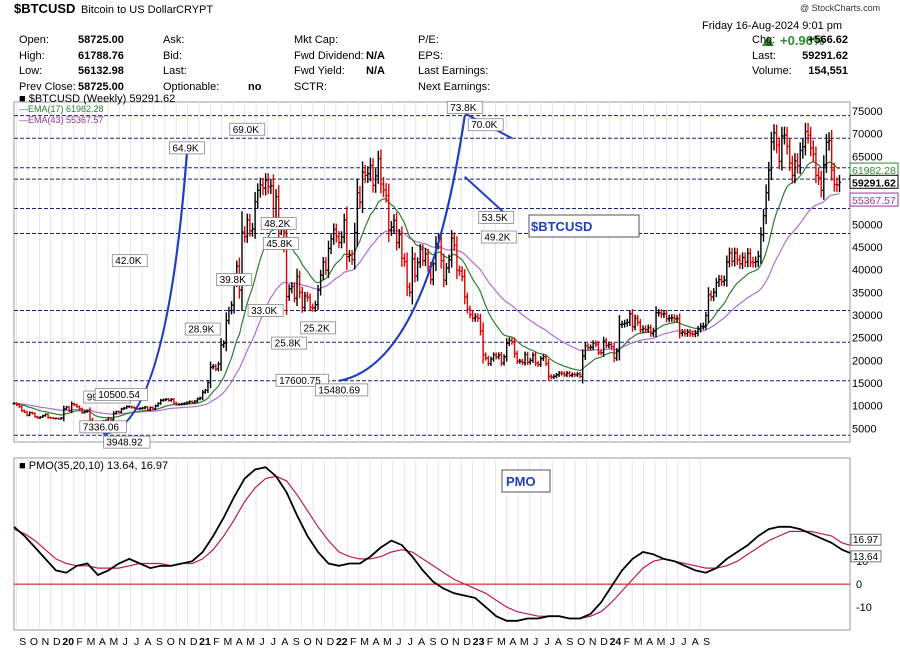  What do you see at coordinates (521, 481) in the screenshot?
I see `pmo-box-text: PMO` at bounding box center [521, 481].